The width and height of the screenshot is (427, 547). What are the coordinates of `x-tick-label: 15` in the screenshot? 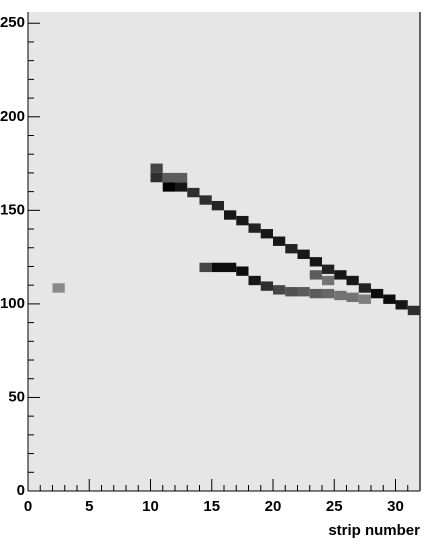 It's located at (211, 506).